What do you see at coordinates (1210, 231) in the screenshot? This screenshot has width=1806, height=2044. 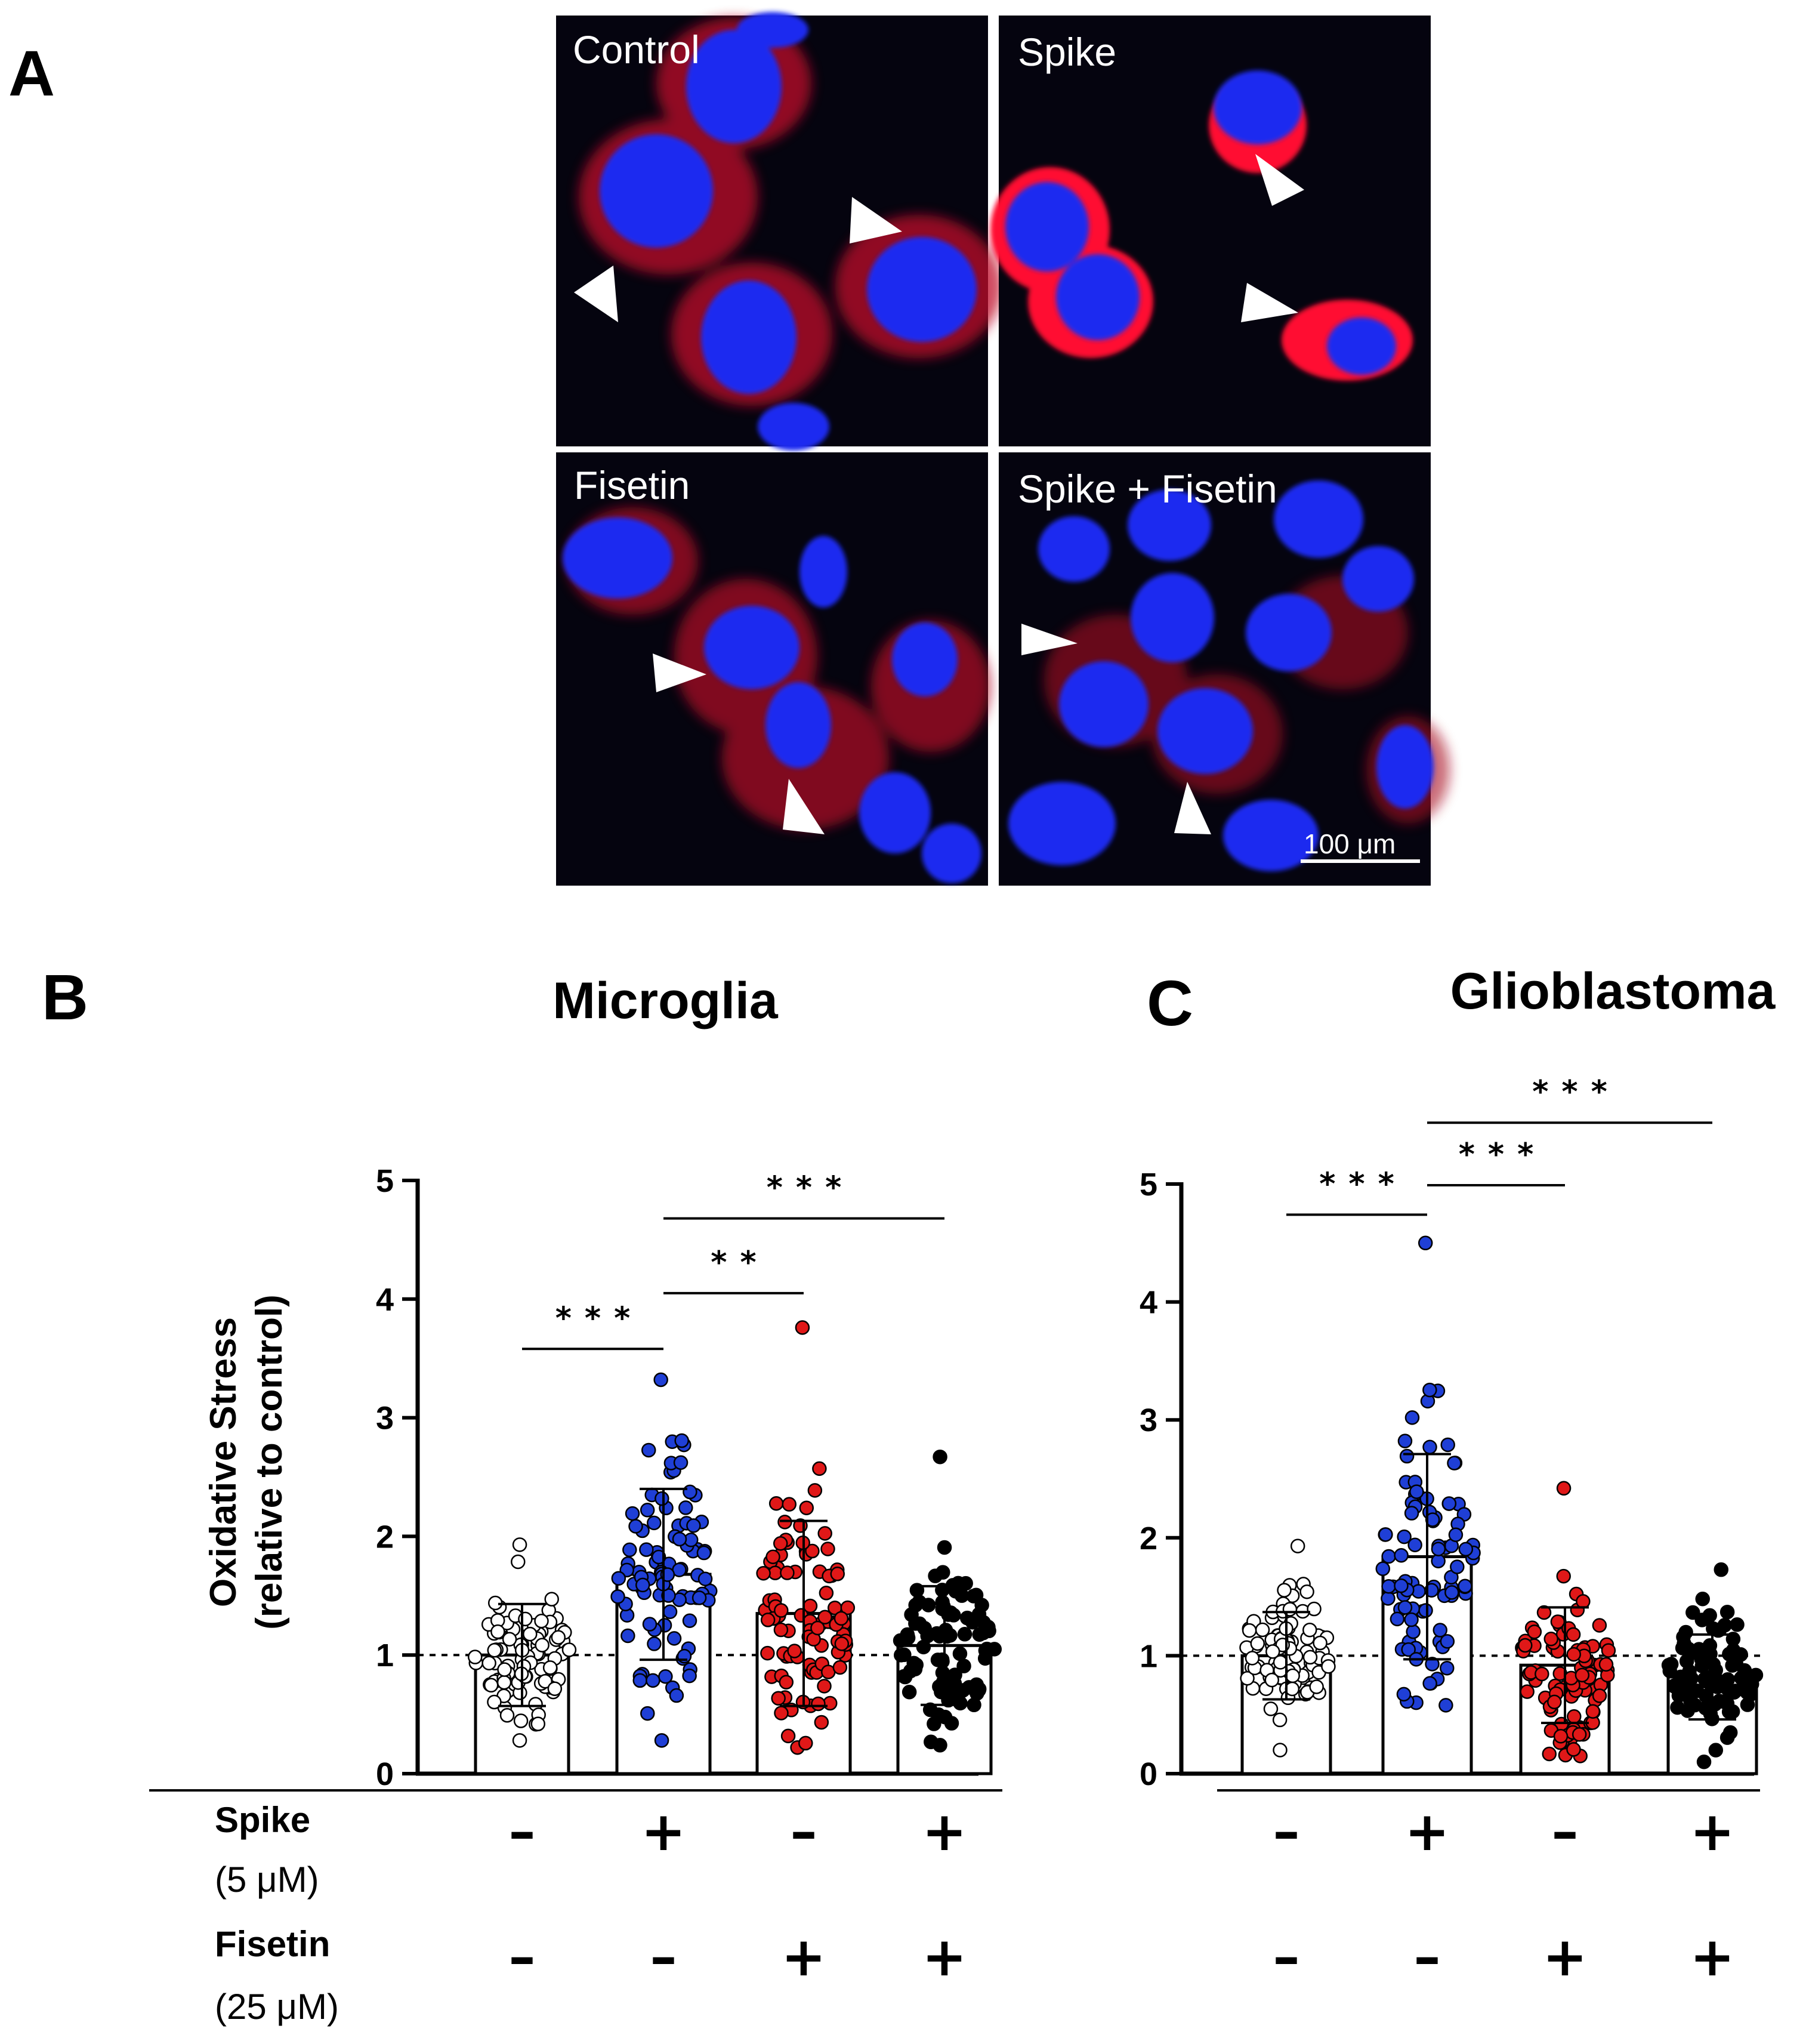 I see `micrograph-spike: Spike` at bounding box center [1210, 231].